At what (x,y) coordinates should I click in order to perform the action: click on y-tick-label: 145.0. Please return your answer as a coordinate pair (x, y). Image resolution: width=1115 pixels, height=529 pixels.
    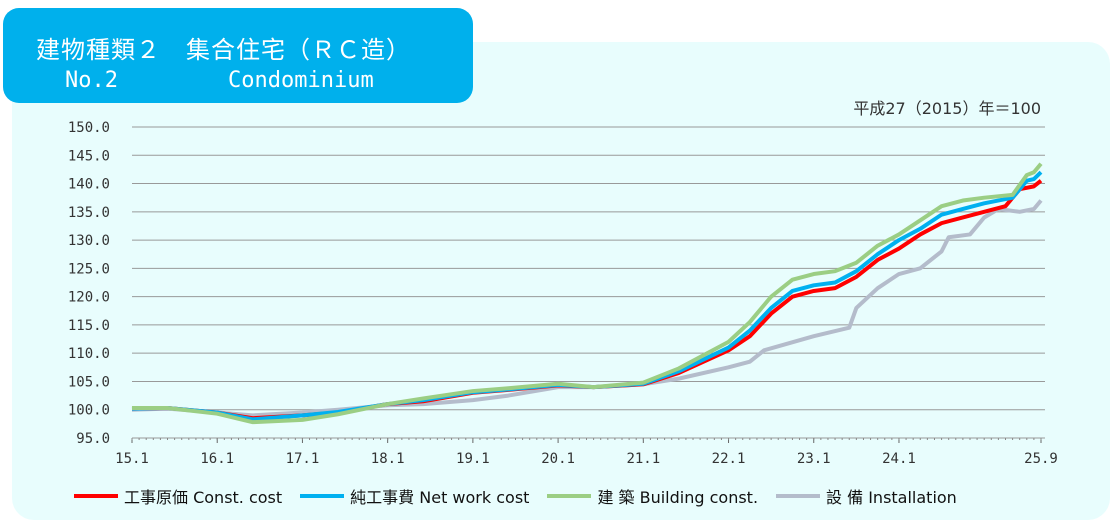
    Looking at the image, I should click on (89, 156).